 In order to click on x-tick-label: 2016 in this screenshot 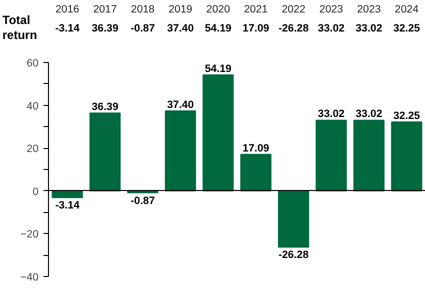, I will do `click(67, 10)`.